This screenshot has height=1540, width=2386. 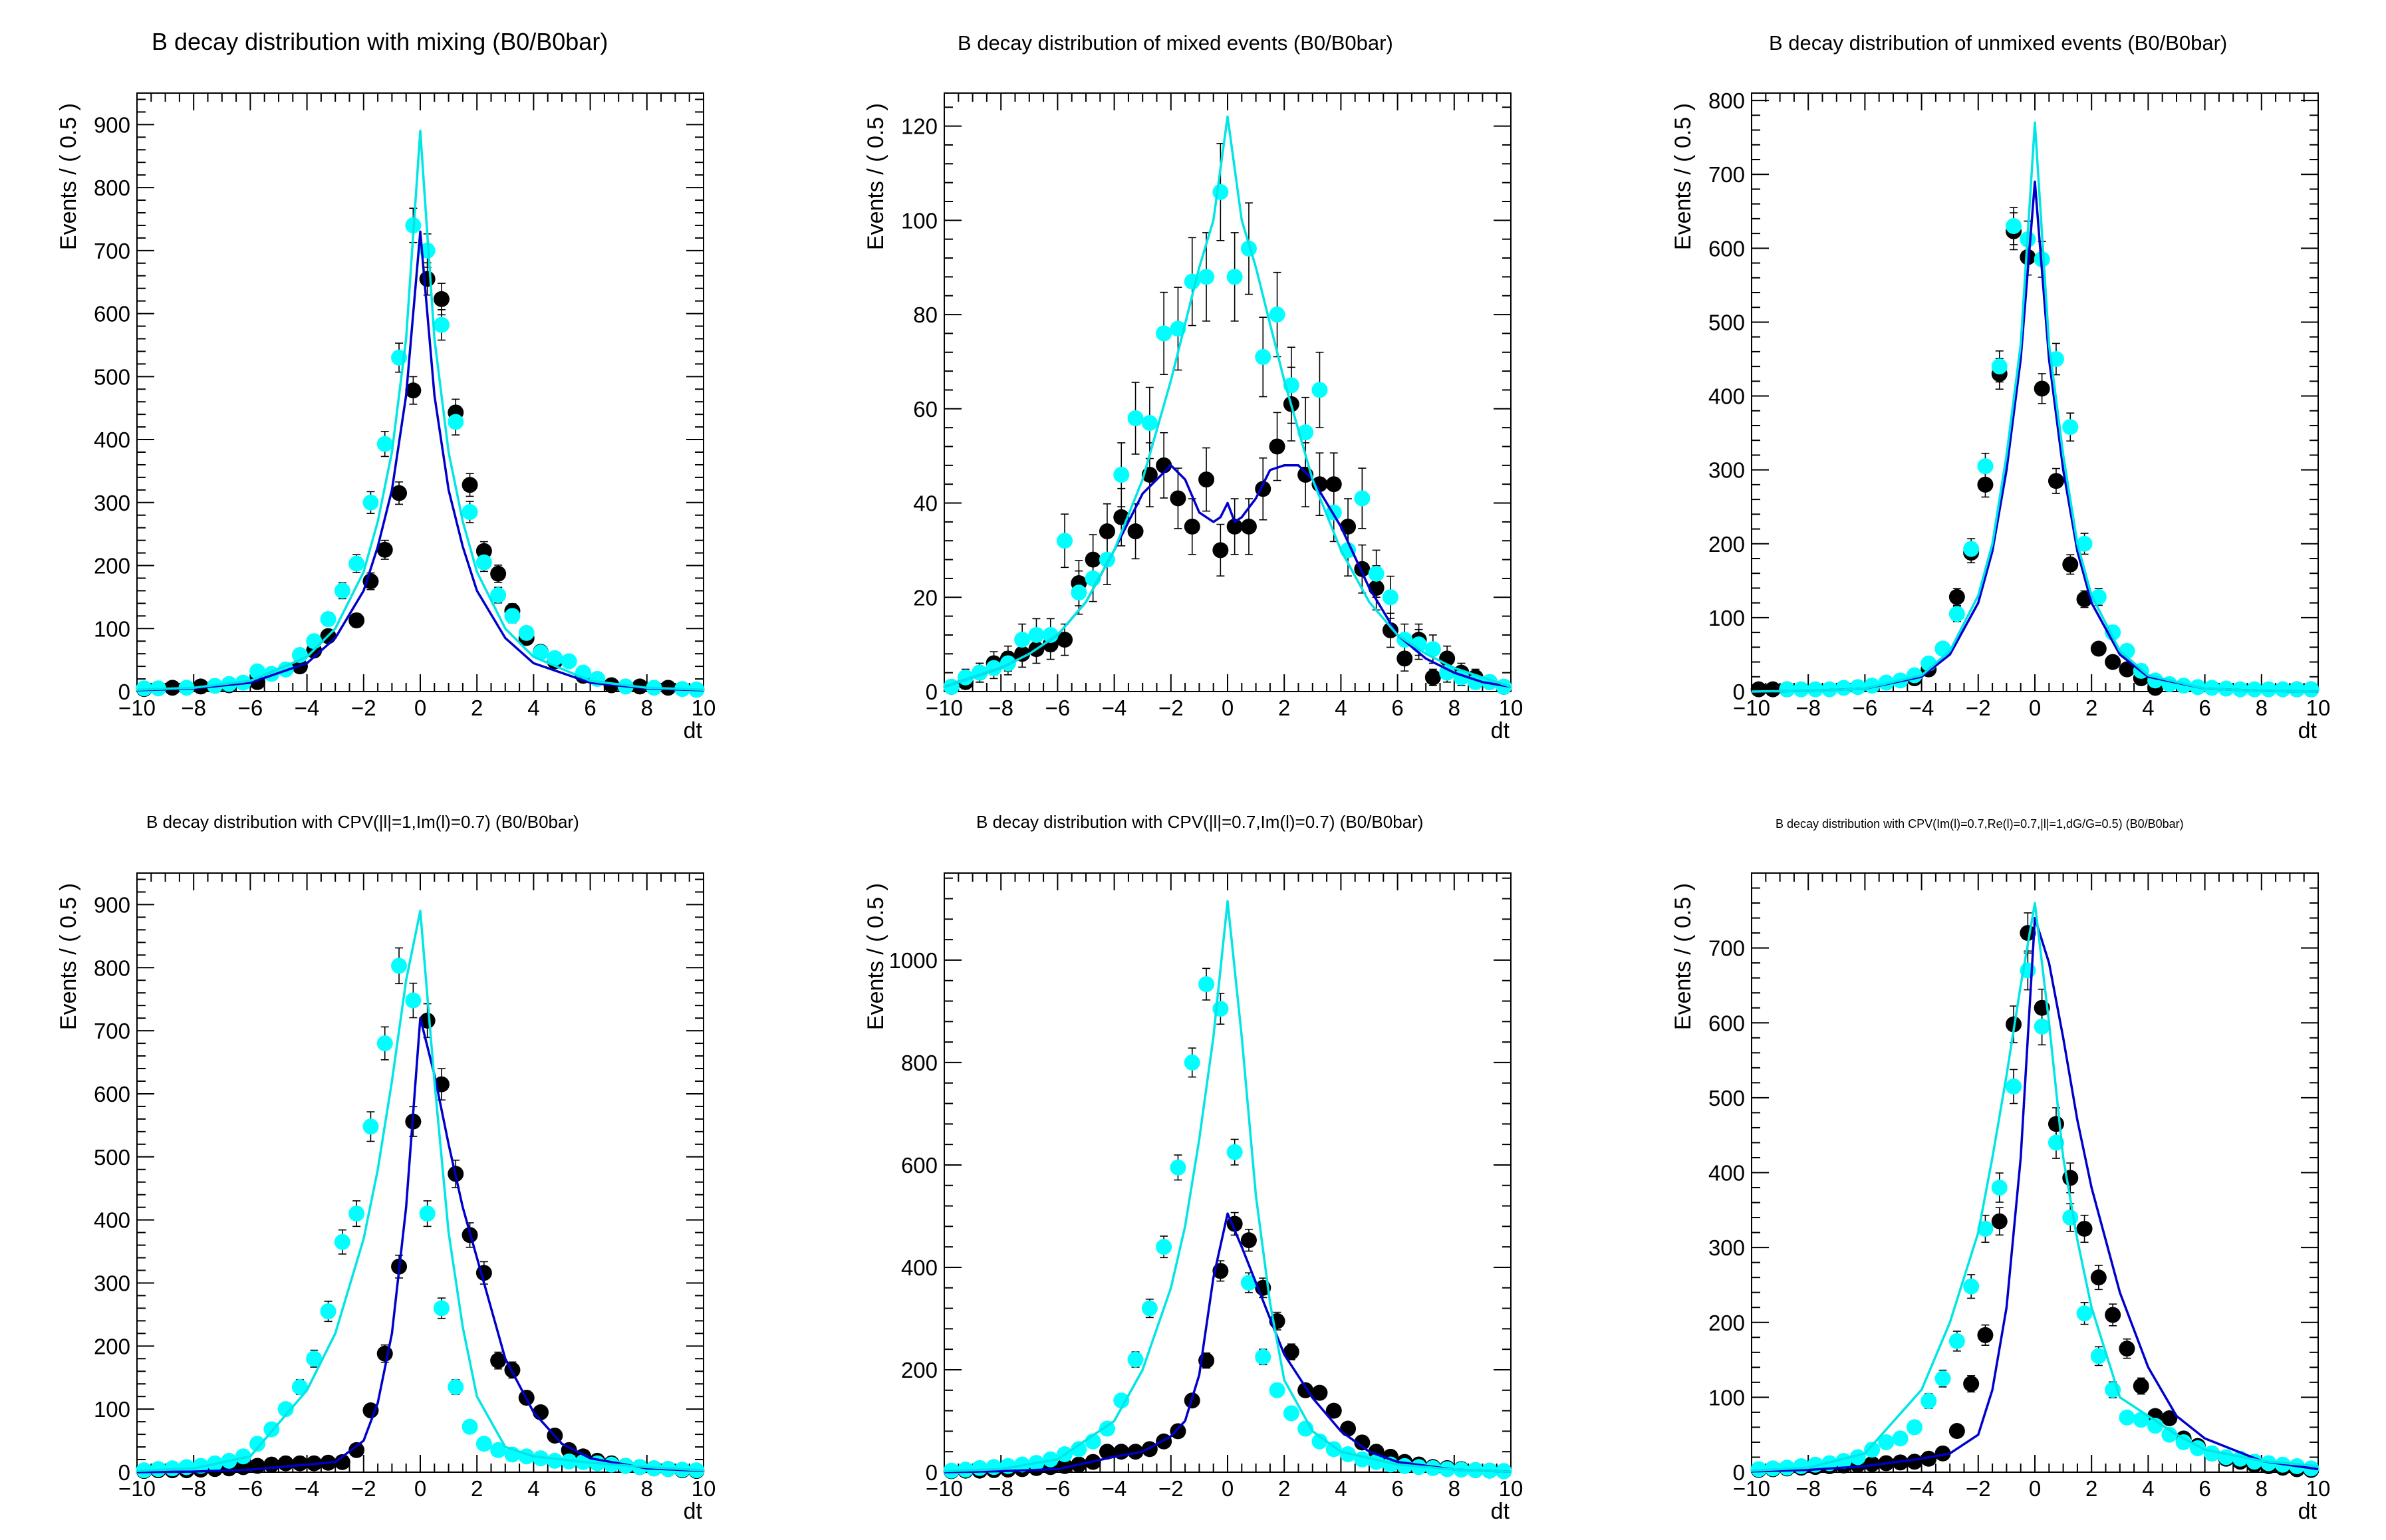 What do you see at coordinates (1808, 708) in the screenshot?
I see `x-tick-label: −8` at bounding box center [1808, 708].